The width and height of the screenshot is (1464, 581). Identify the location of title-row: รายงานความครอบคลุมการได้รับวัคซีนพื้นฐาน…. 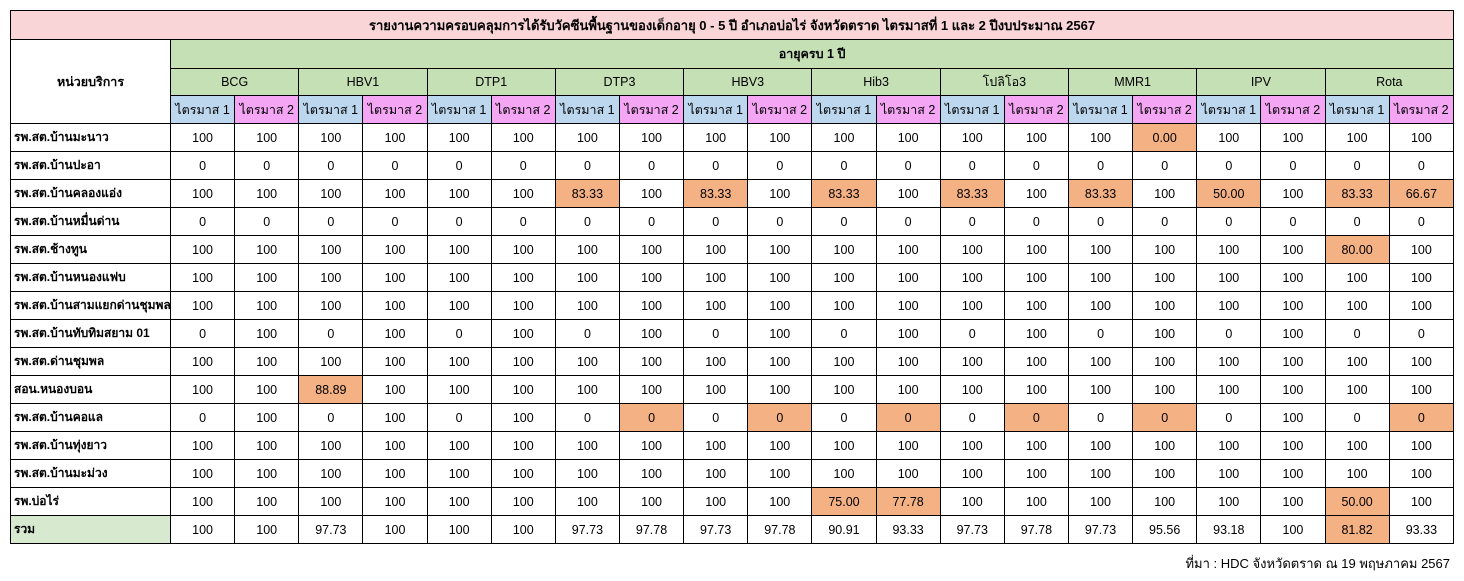
(732, 25).